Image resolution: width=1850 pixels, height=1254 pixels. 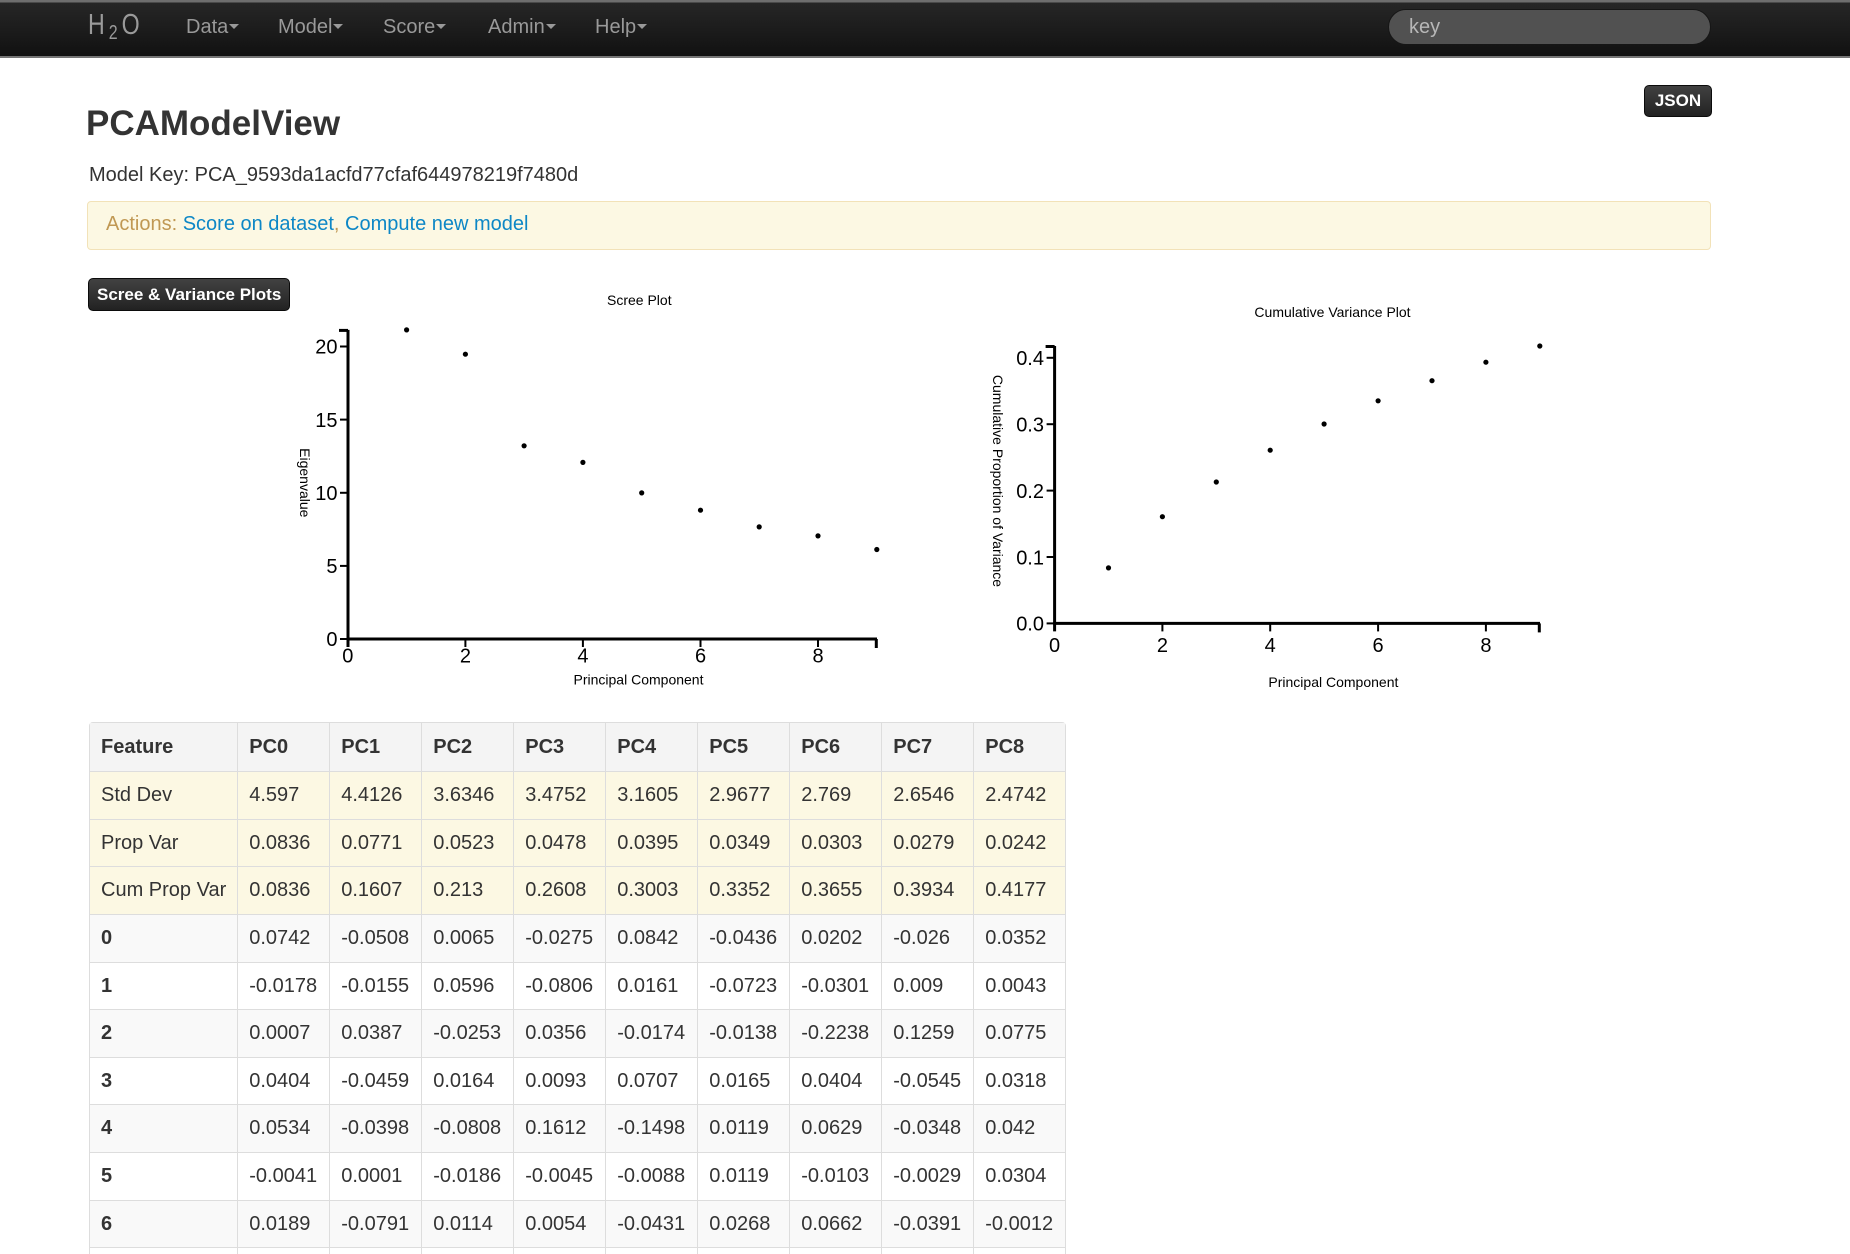 I want to click on svg-text: 5, so click(x=331, y=567).